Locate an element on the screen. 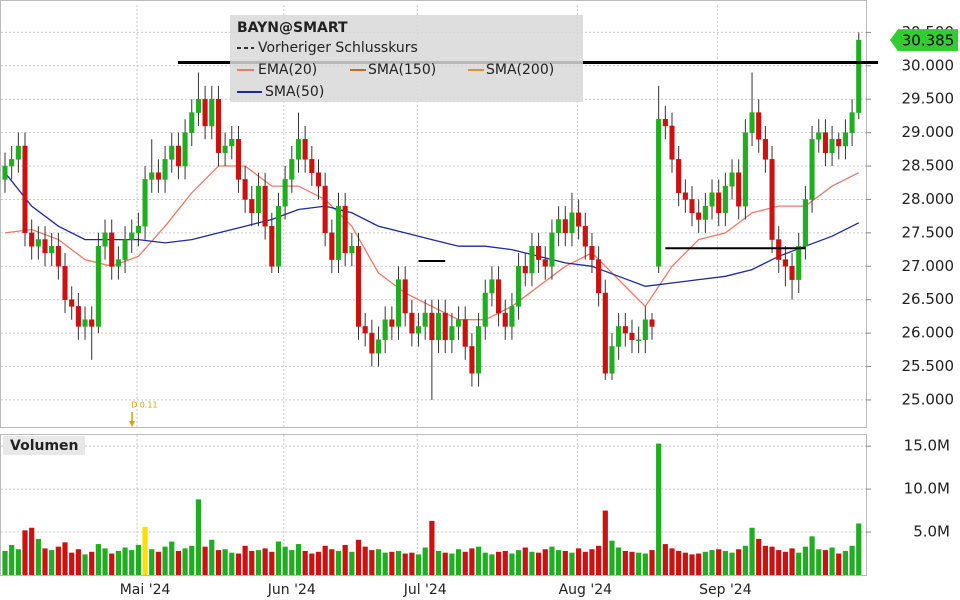 Image resolution: width=960 pixels, height=600 pixels. x-tick-label: Jul '24 is located at coordinates (425, 590).